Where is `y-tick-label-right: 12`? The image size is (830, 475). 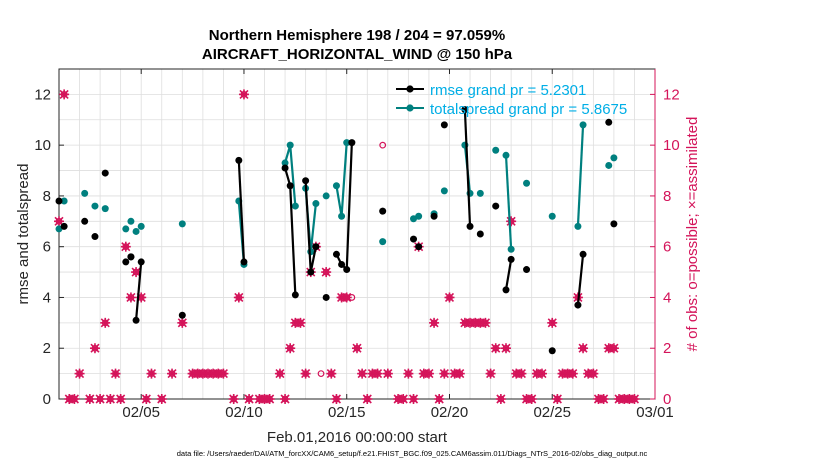 y-tick-label-right: 12 is located at coordinates (671, 94).